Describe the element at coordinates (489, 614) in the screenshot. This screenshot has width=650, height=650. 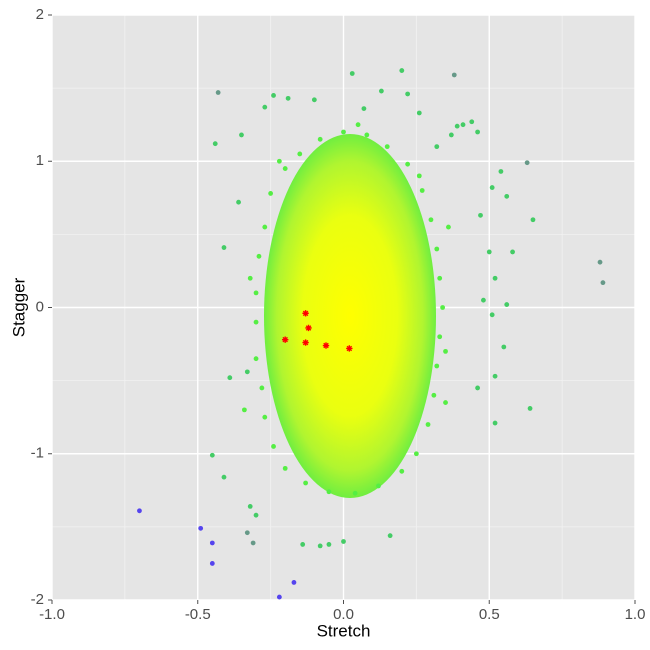
I see `x-tick-label: 0.5` at that location.